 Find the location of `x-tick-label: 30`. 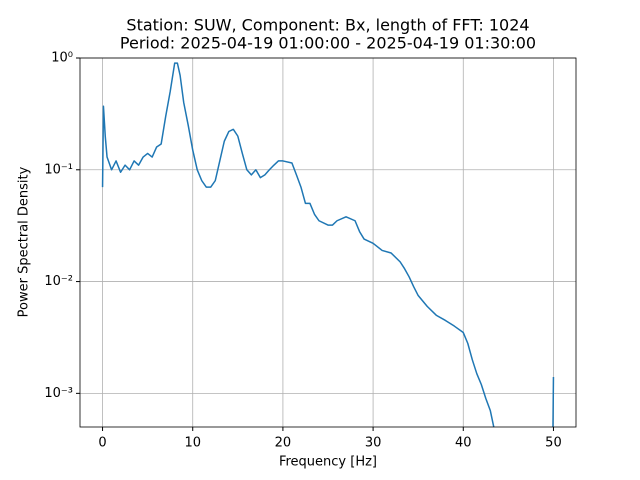

x-tick-label: 30 is located at coordinates (373, 443).